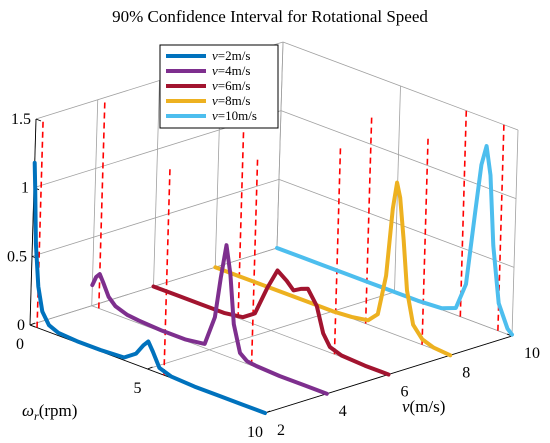 The height and width of the screenshot is (443, 550). I want to click on series-line, so click(271, 322).